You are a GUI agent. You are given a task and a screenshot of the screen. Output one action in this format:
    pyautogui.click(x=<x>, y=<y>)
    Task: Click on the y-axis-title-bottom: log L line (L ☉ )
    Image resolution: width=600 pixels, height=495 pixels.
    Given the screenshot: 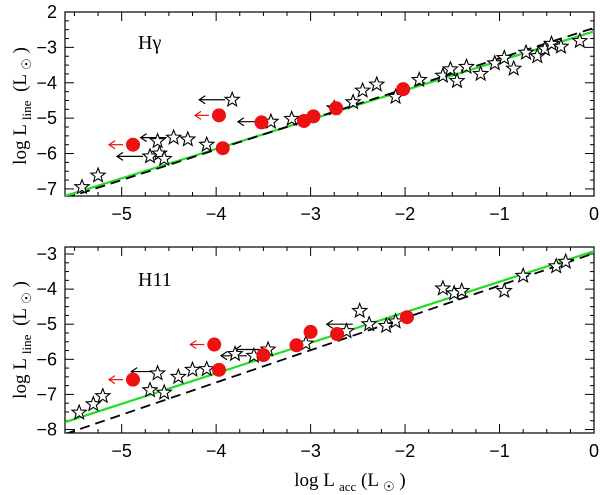 What is the action you would take?
    pyautogui.click(x=23, y=340)
    